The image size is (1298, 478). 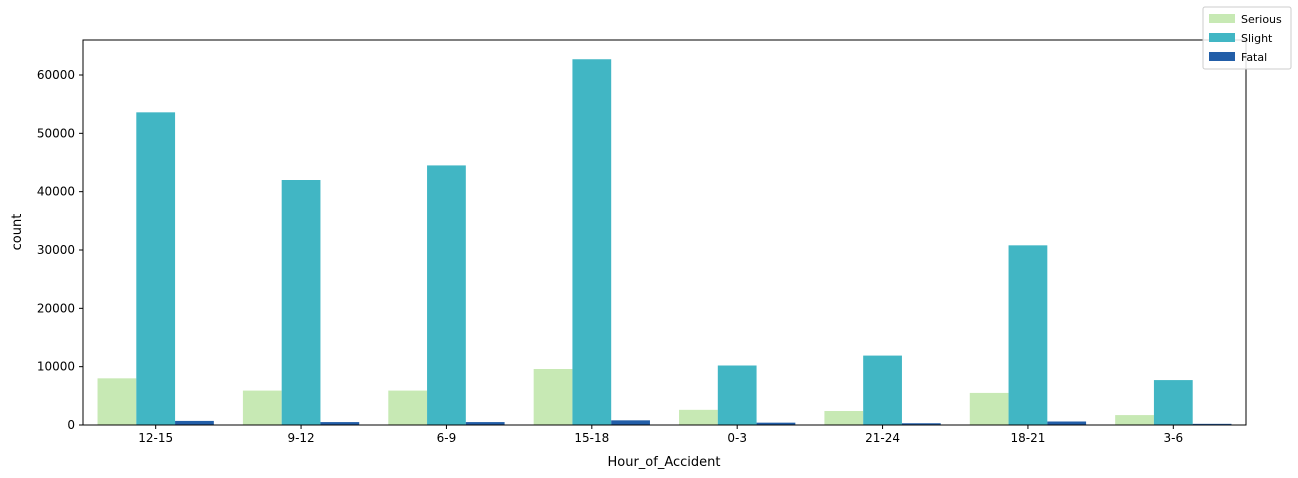 What do you see at coordinates (56, 75) in the screenshot?
I see `y-tick-label: 60000` at bounding box center [56, 75].